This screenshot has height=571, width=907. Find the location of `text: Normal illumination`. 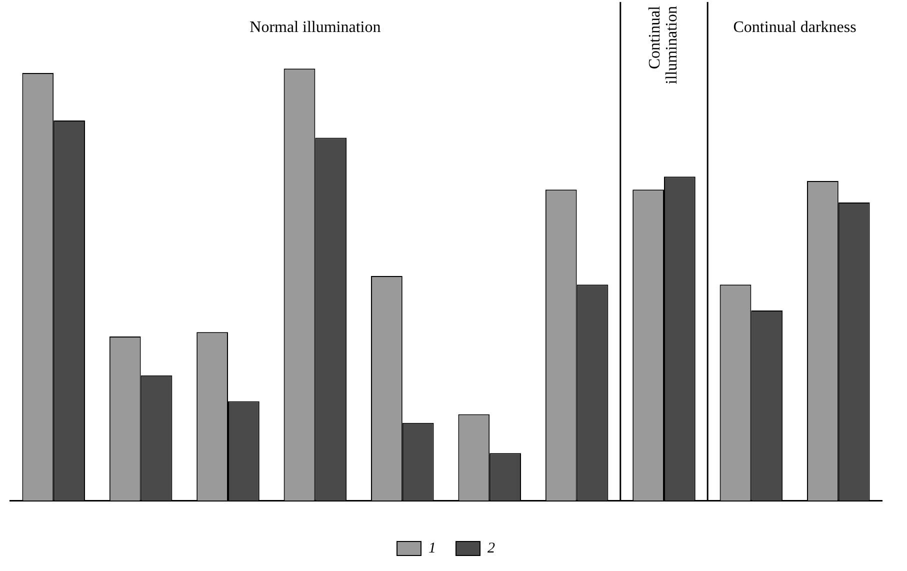

text: Normal illumination is located at coordinates (315, 27).